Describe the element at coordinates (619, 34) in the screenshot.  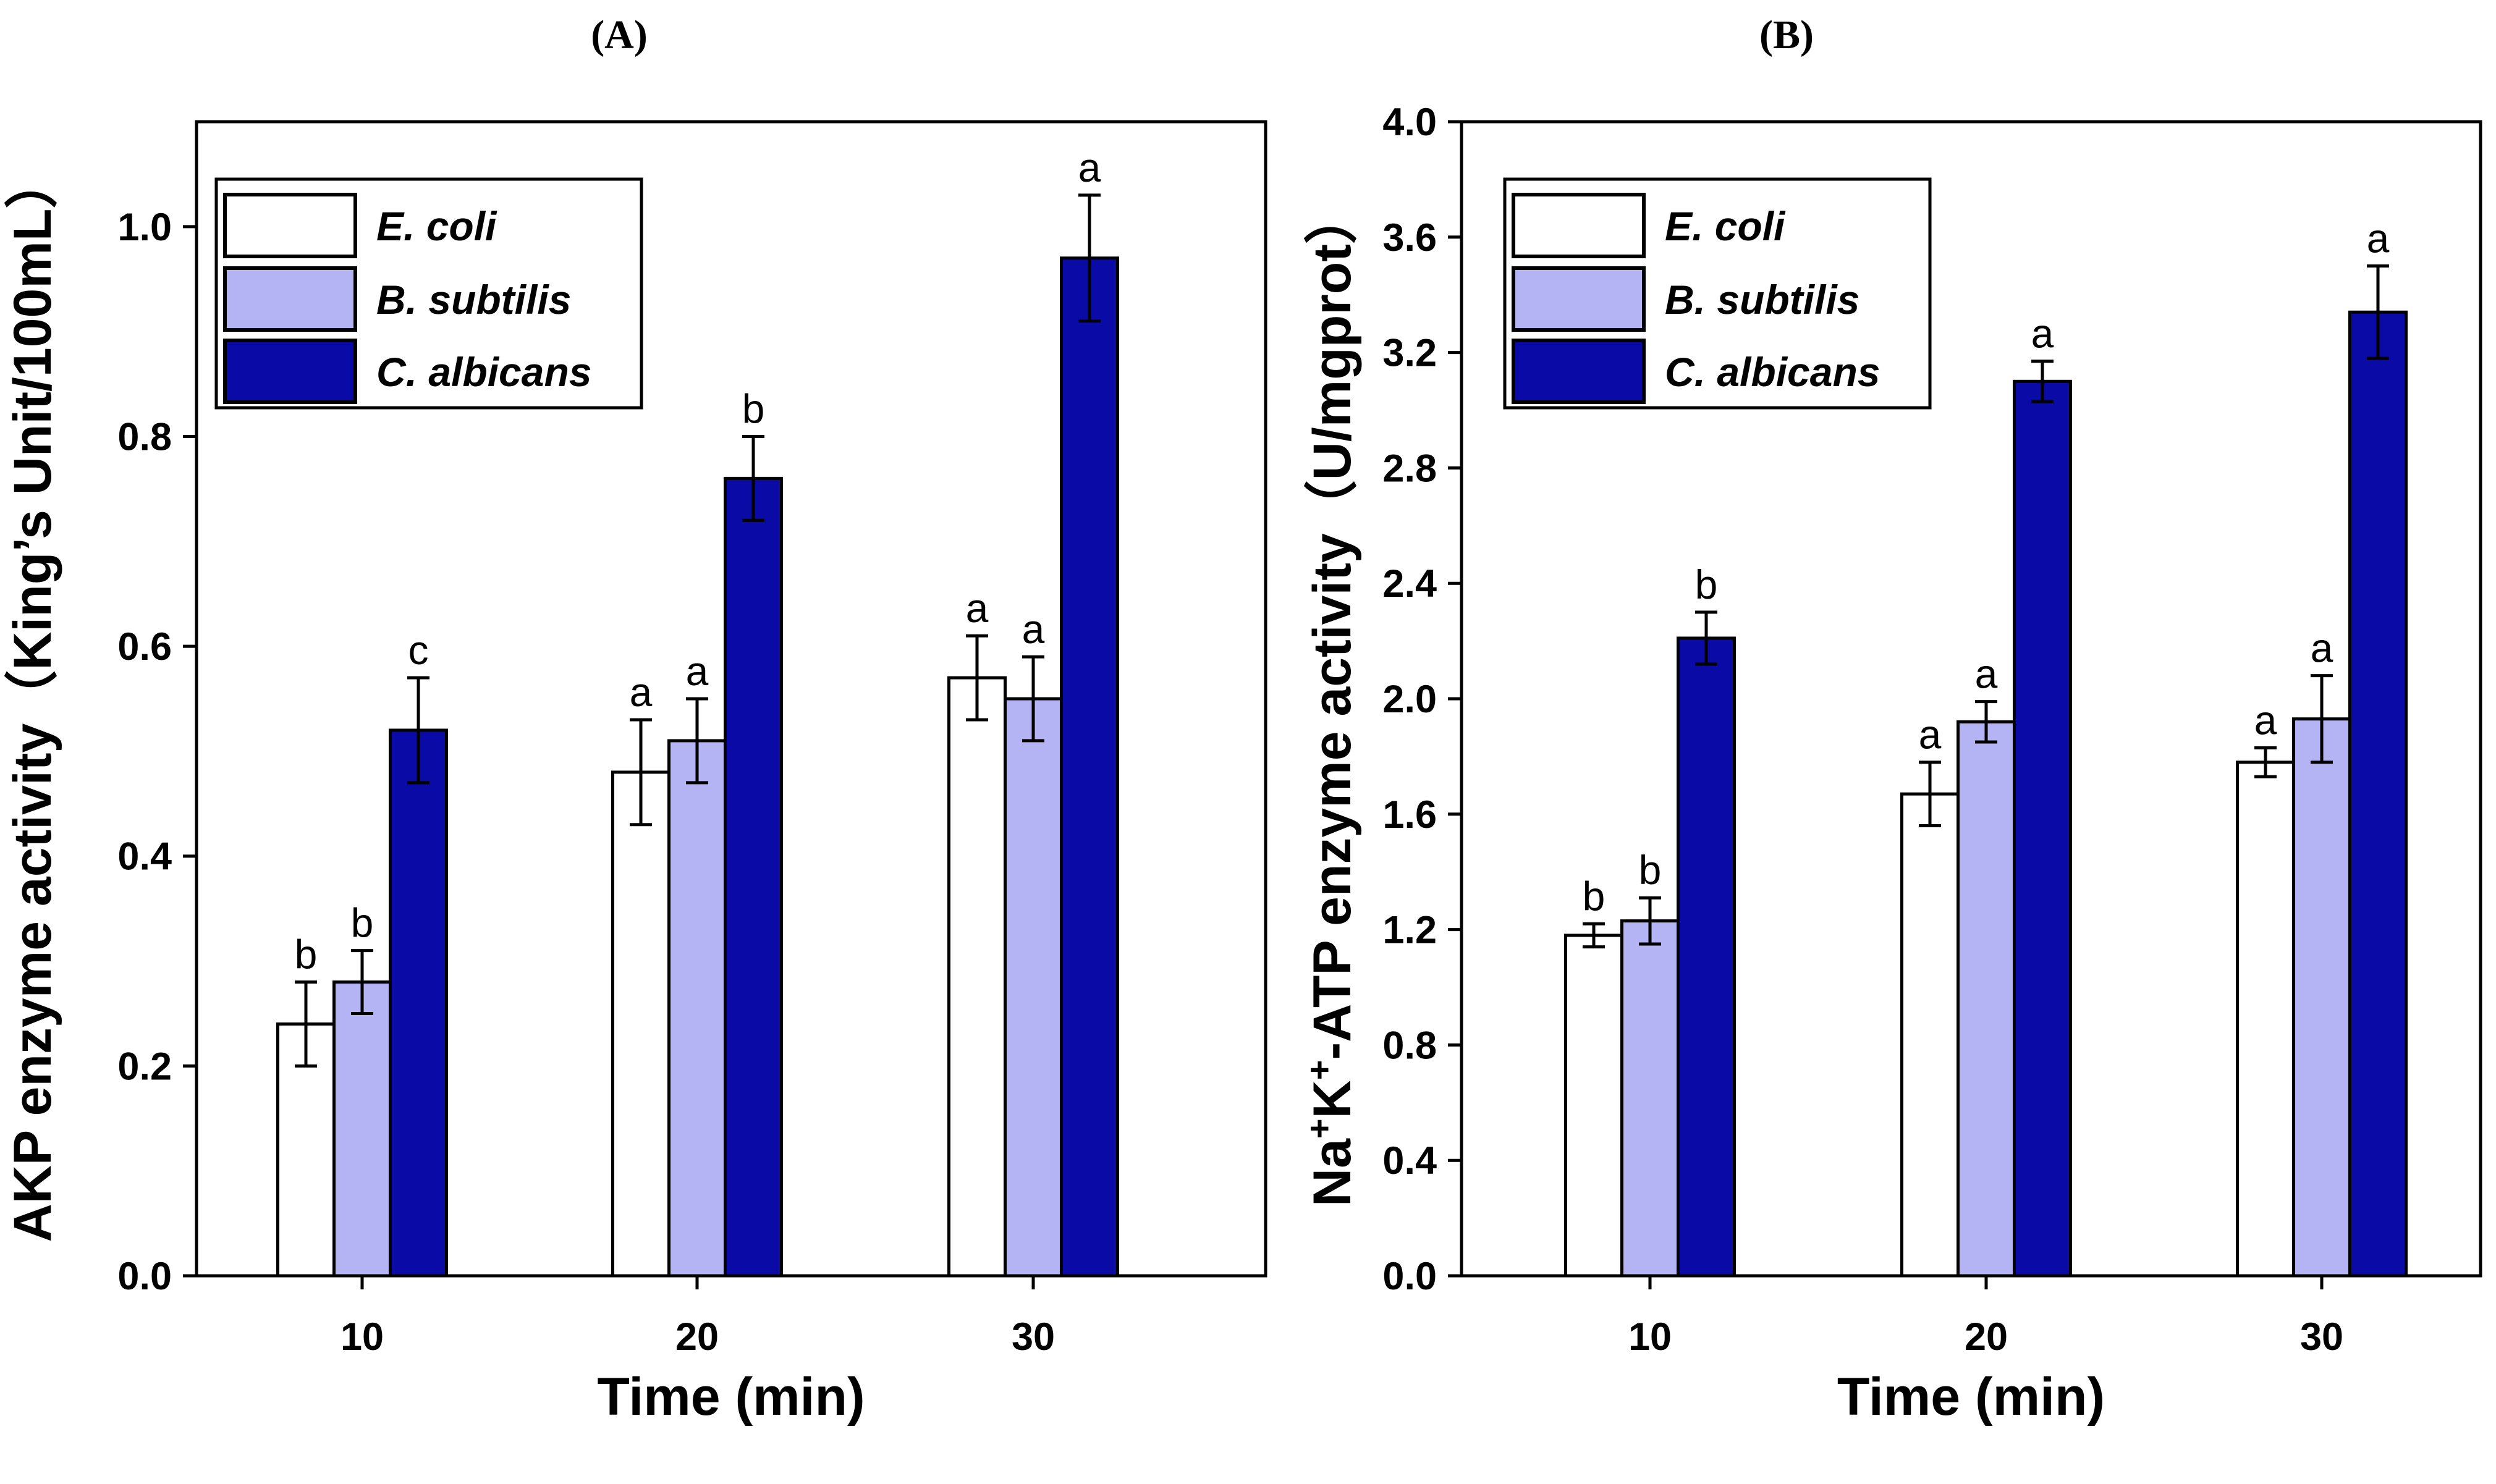
I see `panel-label: (A)` at that location.